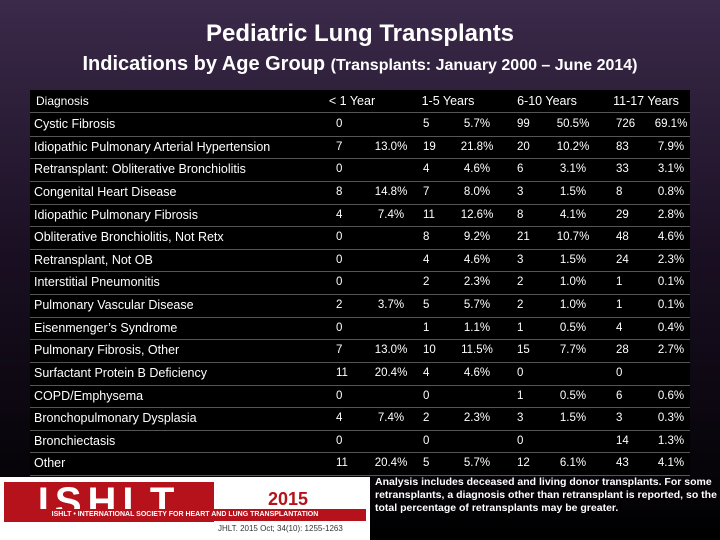 The width and height of the screenshot is (720, 540). I want to click on count: 28, so click(622, 350).